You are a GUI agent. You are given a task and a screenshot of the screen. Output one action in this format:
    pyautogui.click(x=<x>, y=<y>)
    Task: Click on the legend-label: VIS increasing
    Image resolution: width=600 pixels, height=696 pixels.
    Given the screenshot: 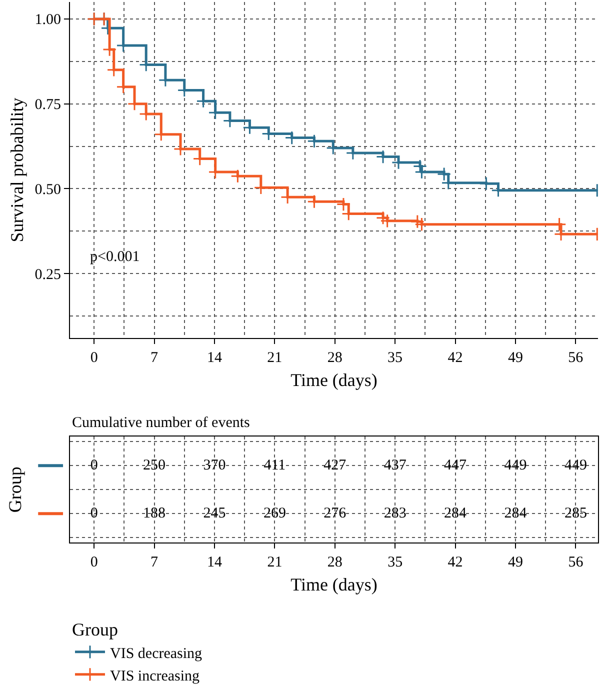 What is the action you would take?
    pyautogui.click(x=155, y=676)
    